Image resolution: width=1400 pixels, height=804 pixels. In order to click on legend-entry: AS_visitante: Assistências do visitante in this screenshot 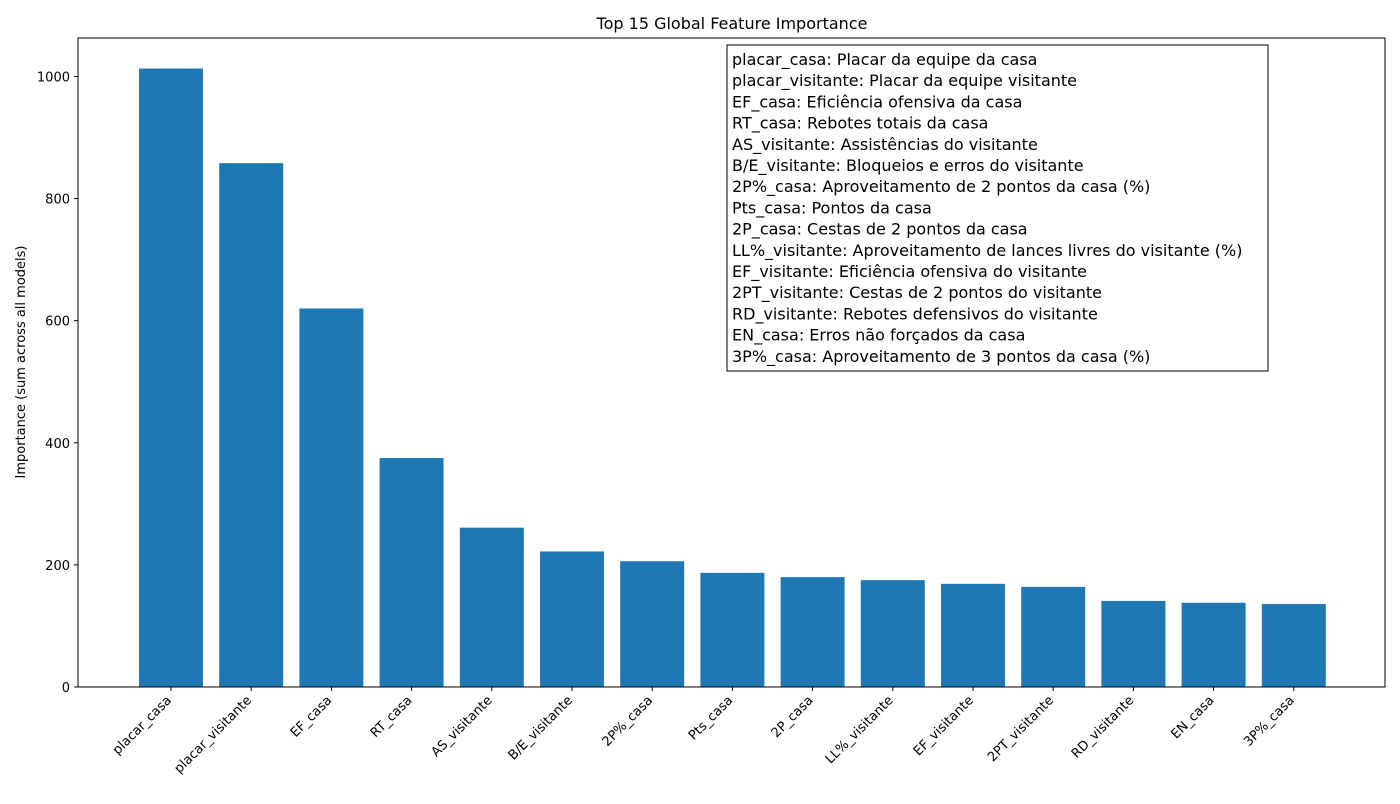, I will do `click(885, 145)`.